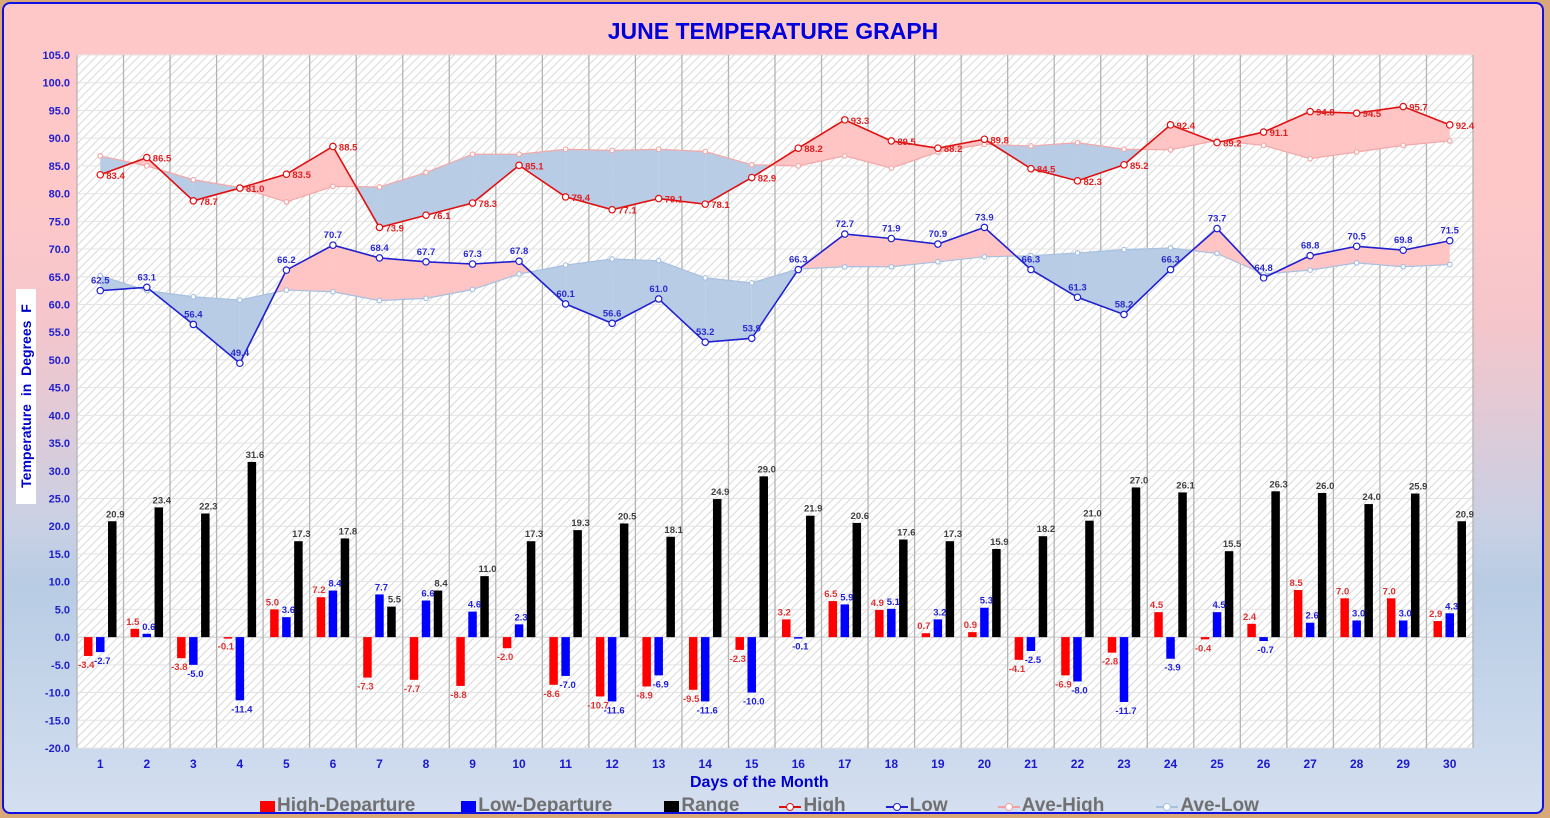  What do you see at coordinates (147, 277) in the screenshot?
I see `low-data-label: 63.1` at bounding box center [147, 277].